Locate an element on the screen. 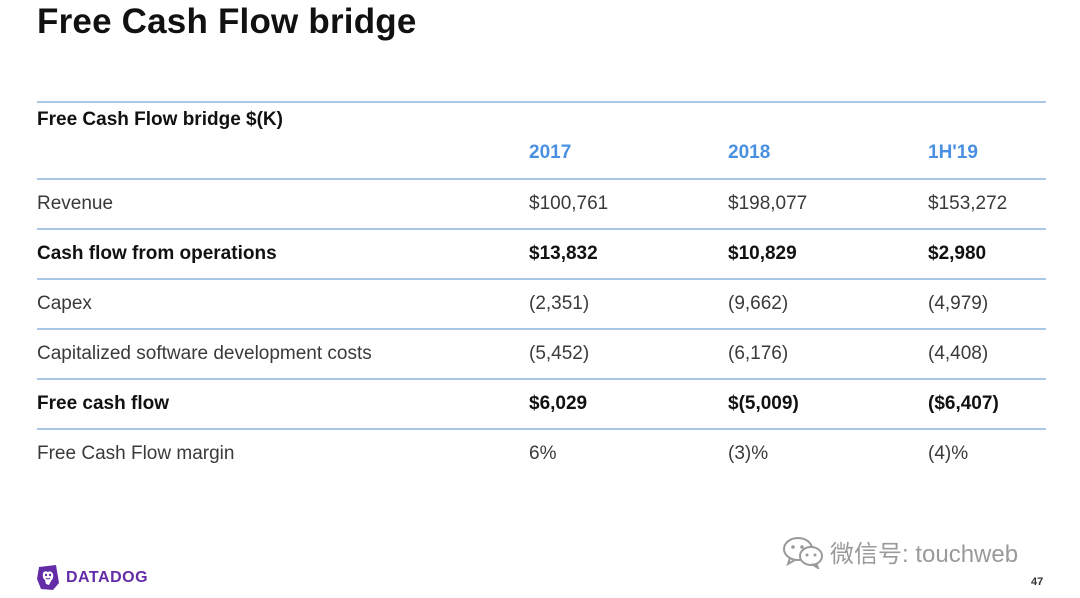  row-label: Free Cash Flow margin is located at coordinates (136, 453).